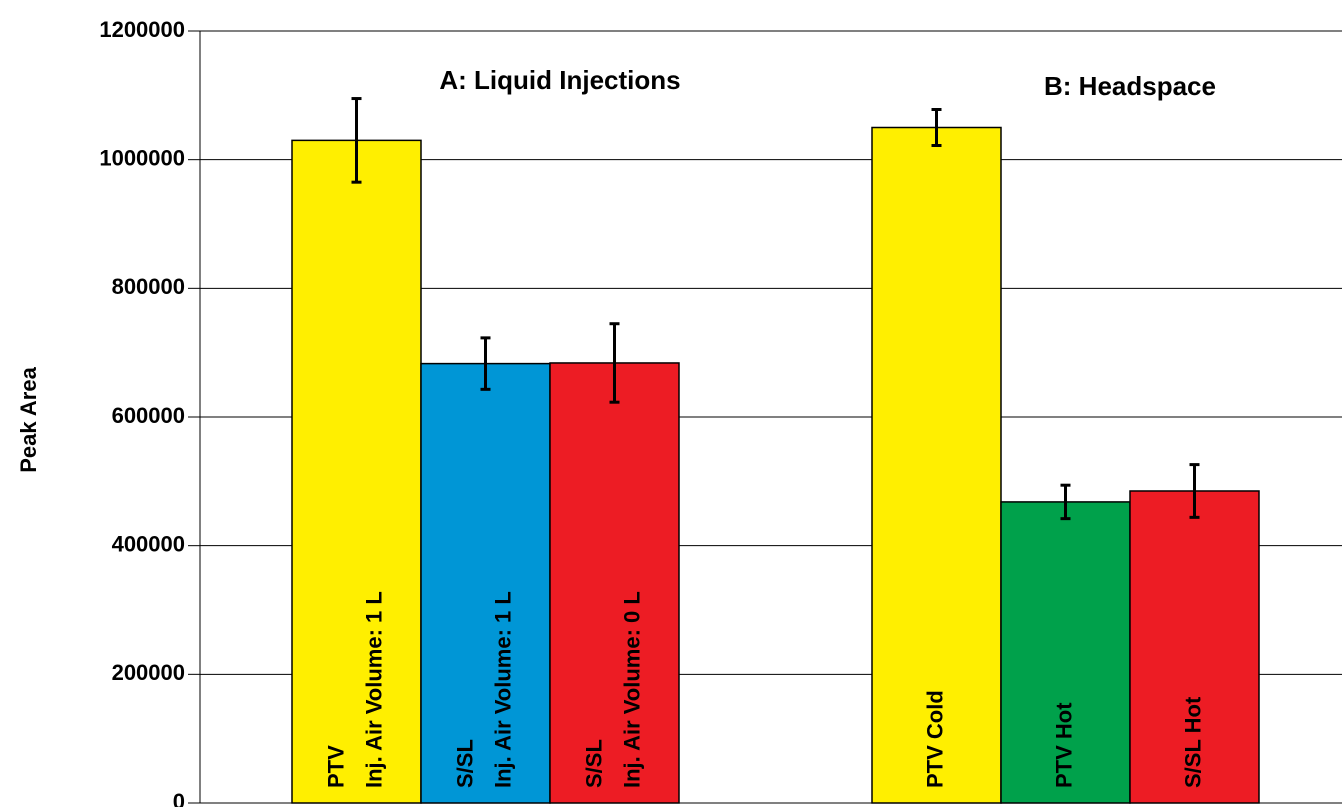 The width and height of the screenshot is (1342, 807). Describe the element at coordinates (28, 419) in the screenshot. I see `y-axis-label: Peak Area` at that location.